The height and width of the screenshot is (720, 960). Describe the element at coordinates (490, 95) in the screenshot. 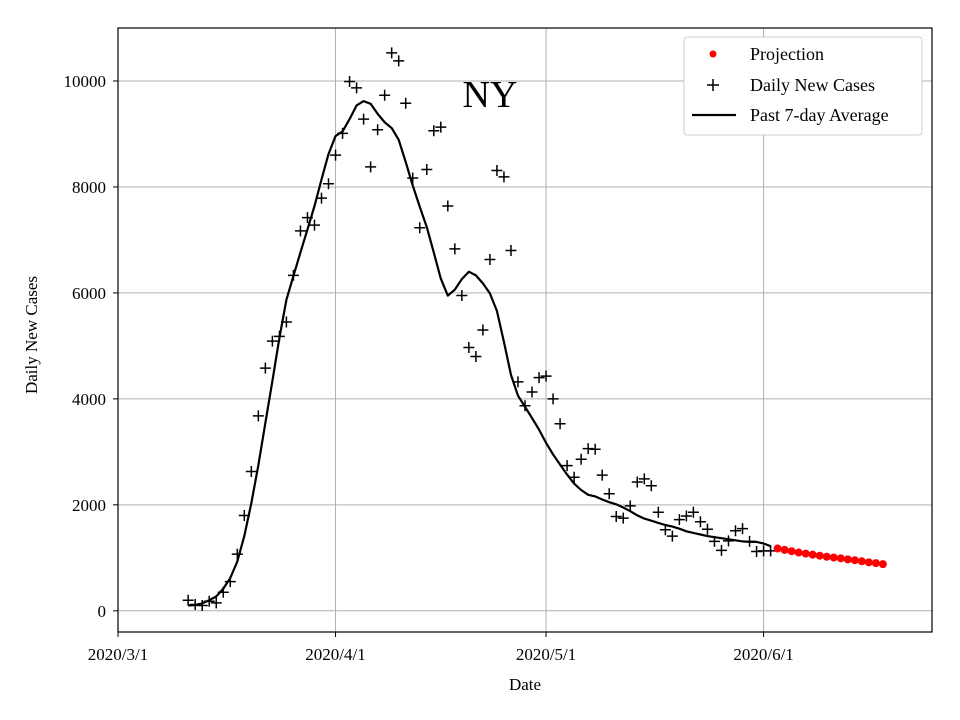

I see `state-annotation: NY` at that location.